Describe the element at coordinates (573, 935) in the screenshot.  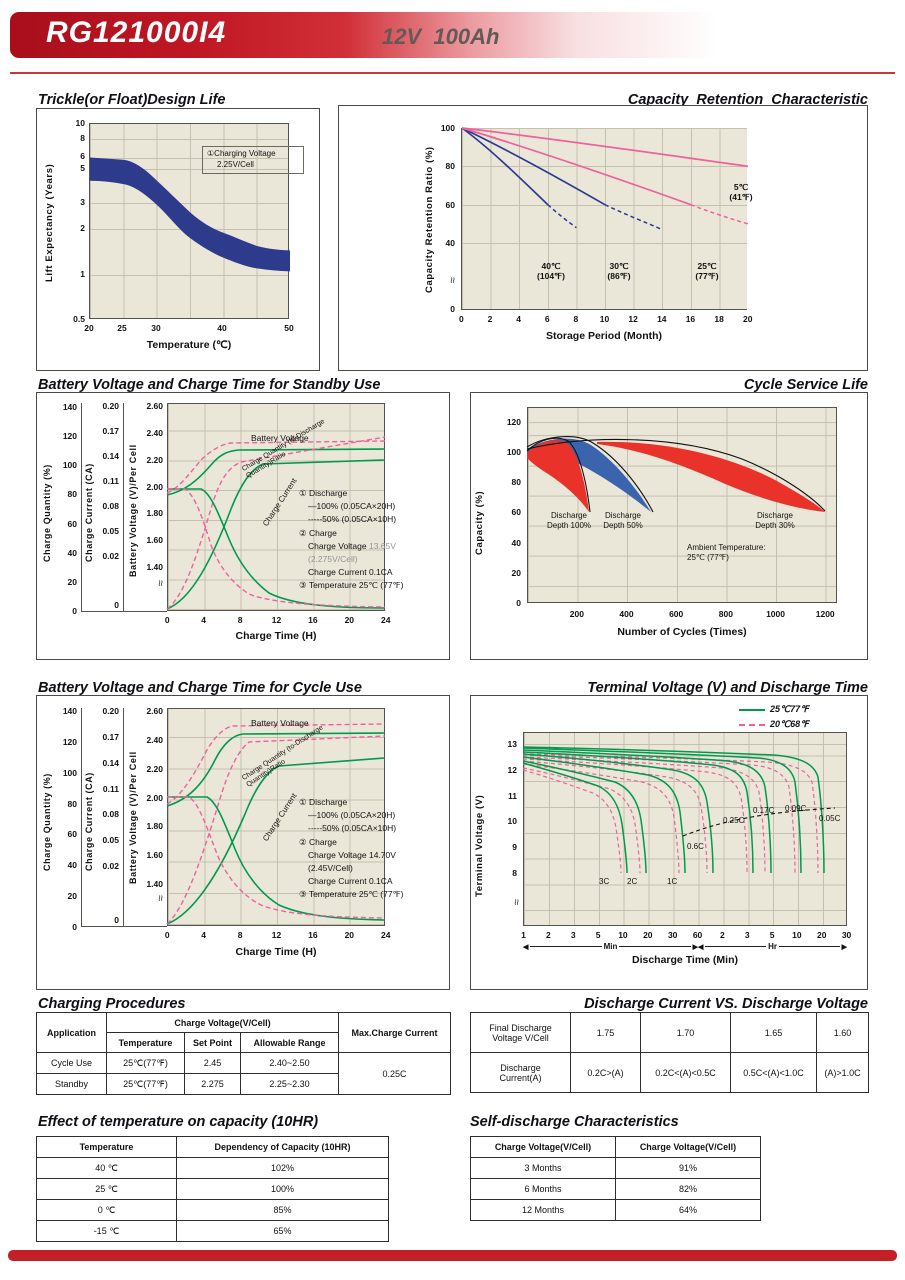
I see `tick-label: 3` at that location.